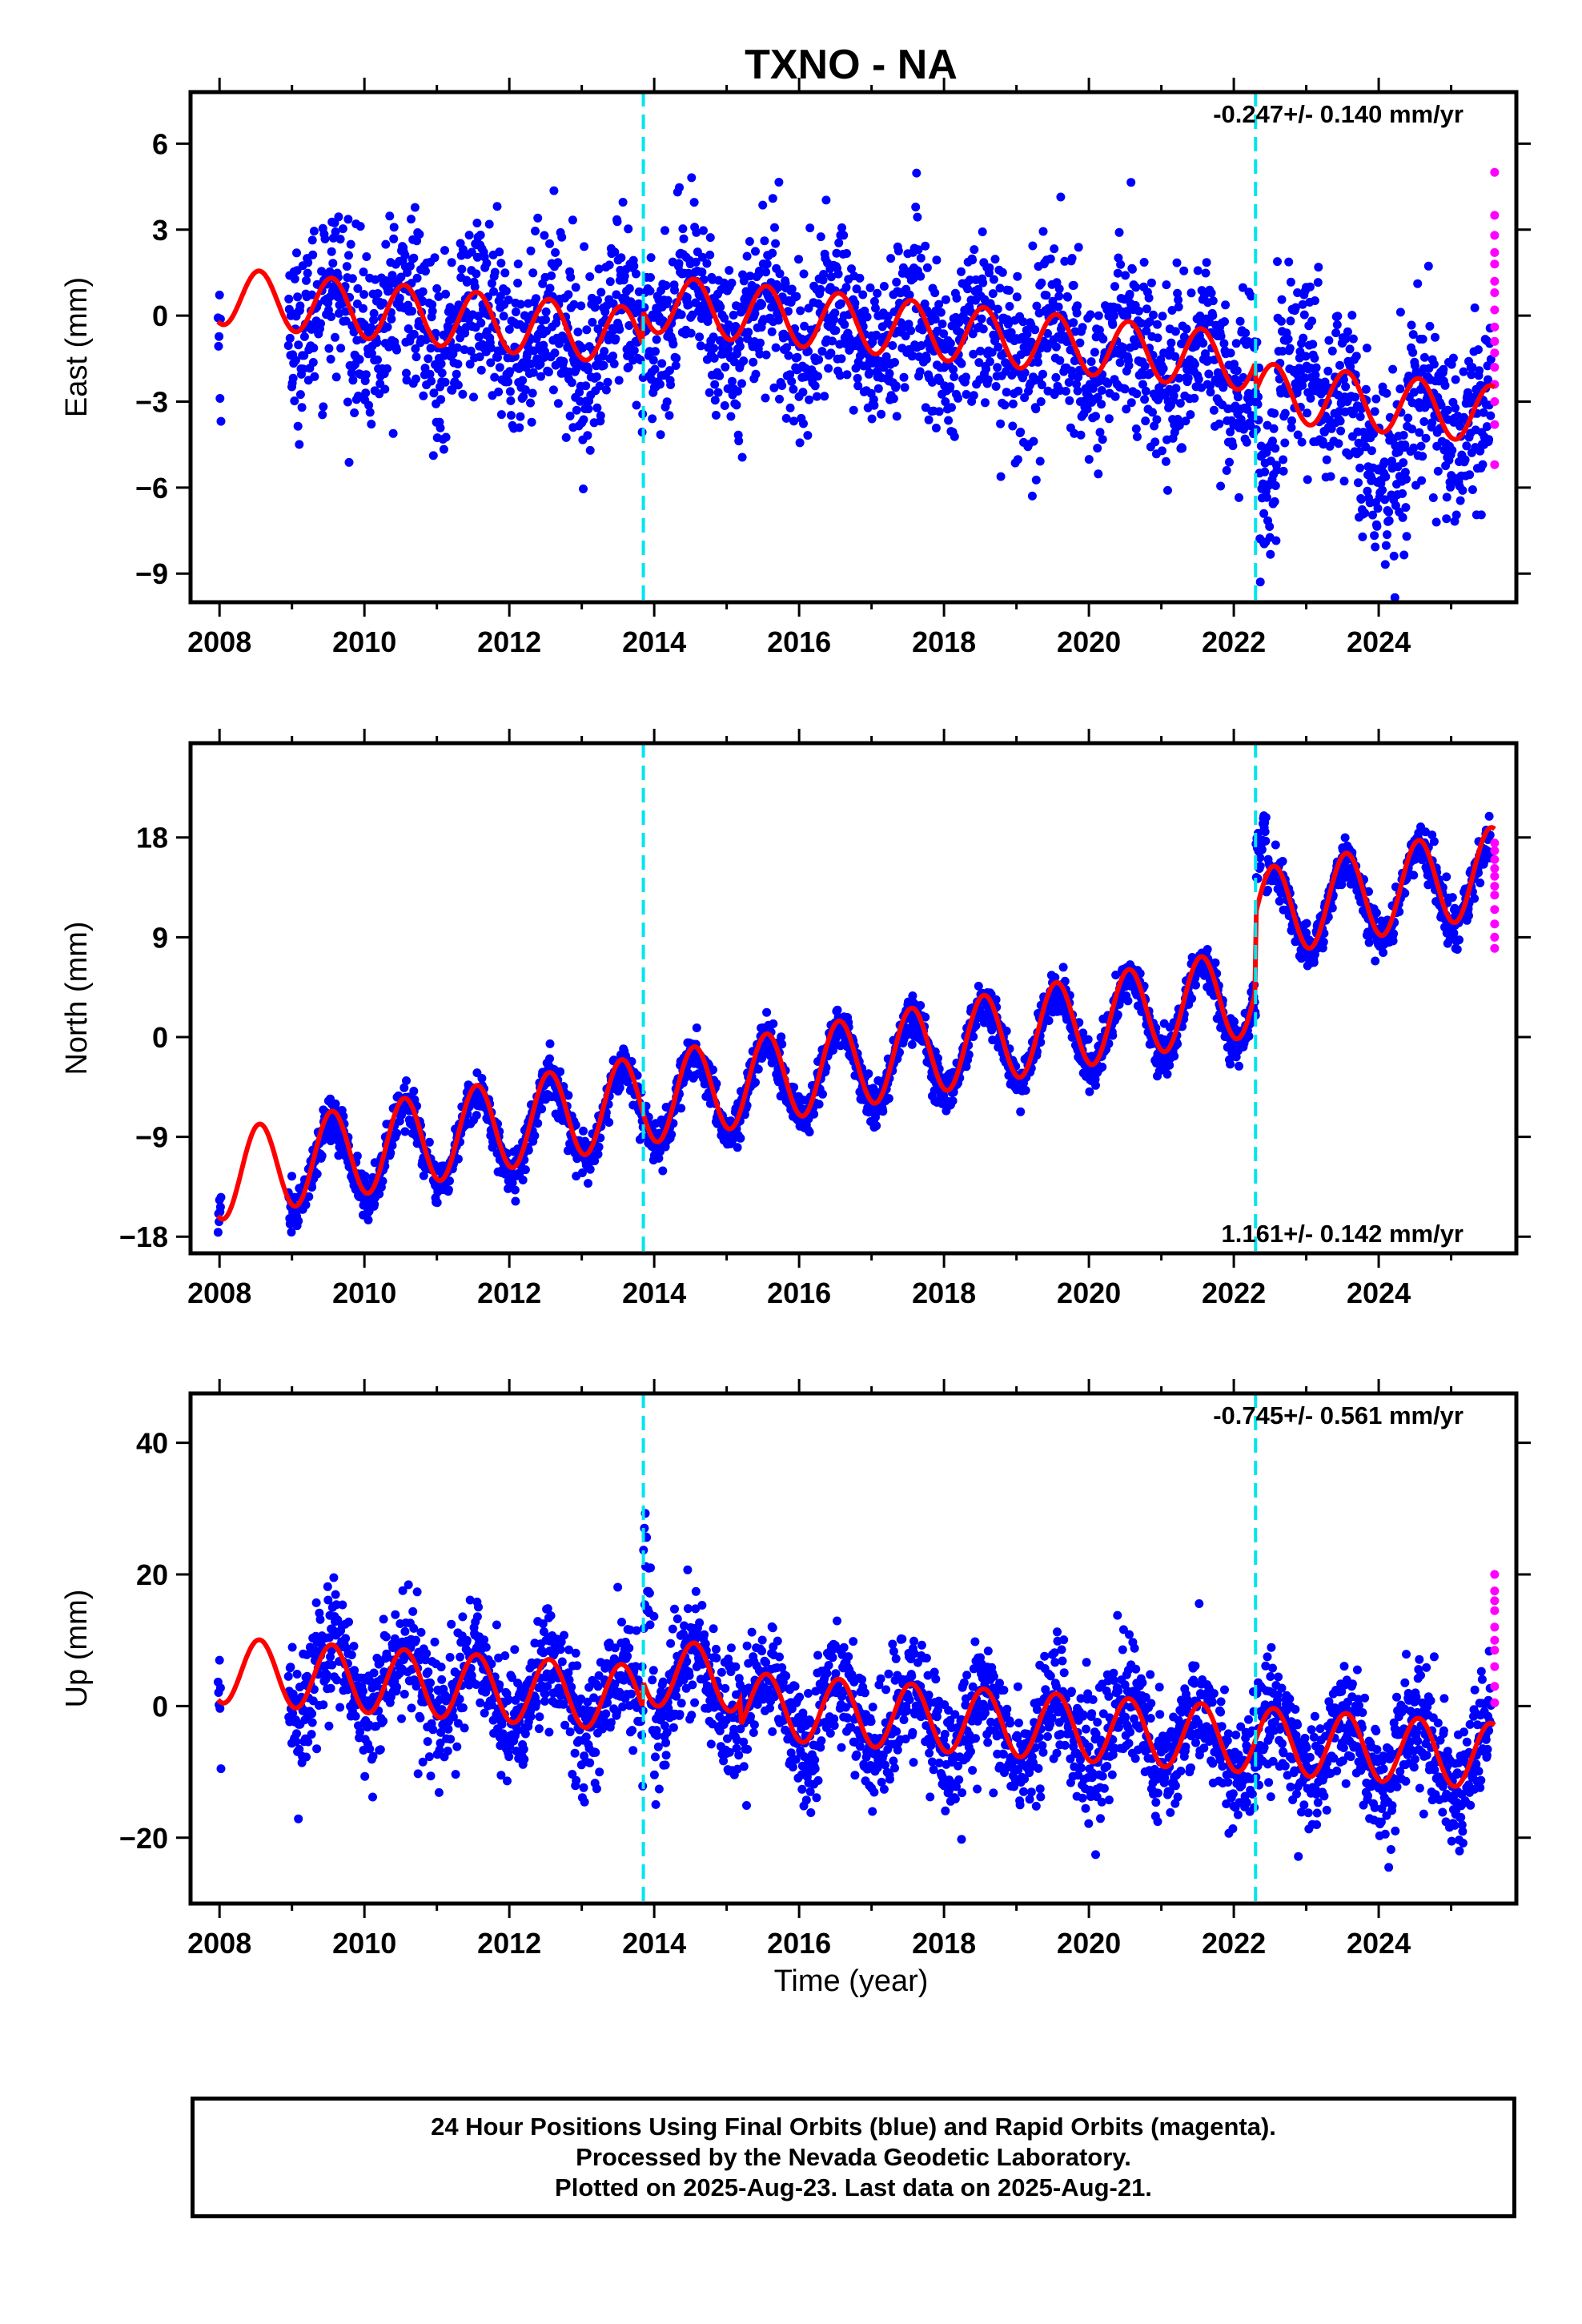 The width and height of the screenshot is (1582, 2324). What do you see at coordinates (160, 230) in the screenshot?
I see `y-tick-label: 3` at bounding box center [160, 230].